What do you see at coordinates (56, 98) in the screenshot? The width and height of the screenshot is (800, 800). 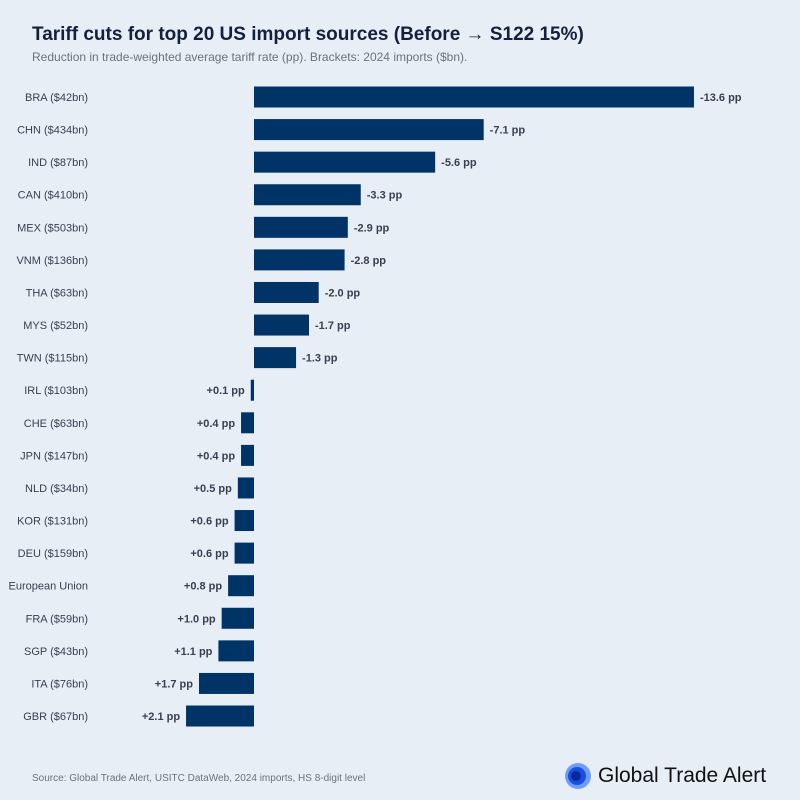 I see `category-label: BRA ($42bn)` at bounding box center [56, 98].